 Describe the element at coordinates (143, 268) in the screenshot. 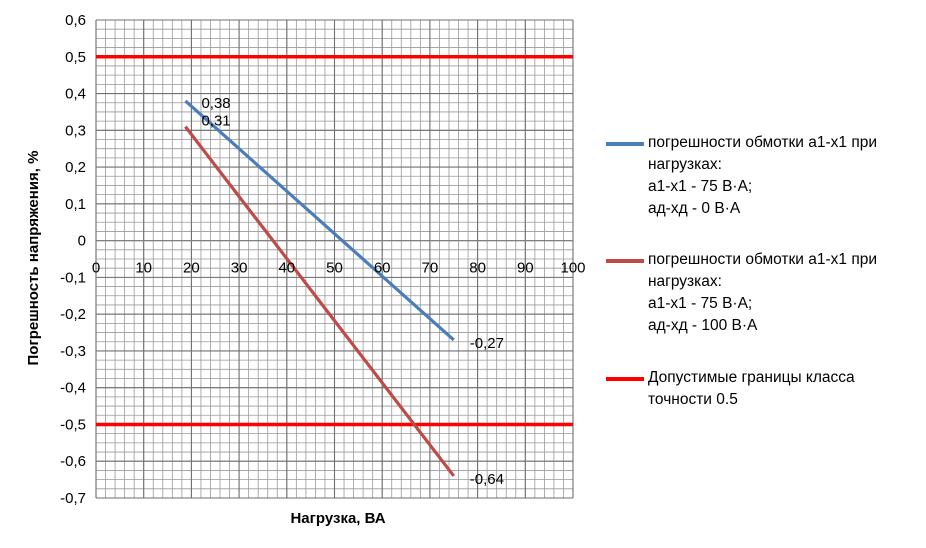

I see `x-tick-label: 10` at that location.